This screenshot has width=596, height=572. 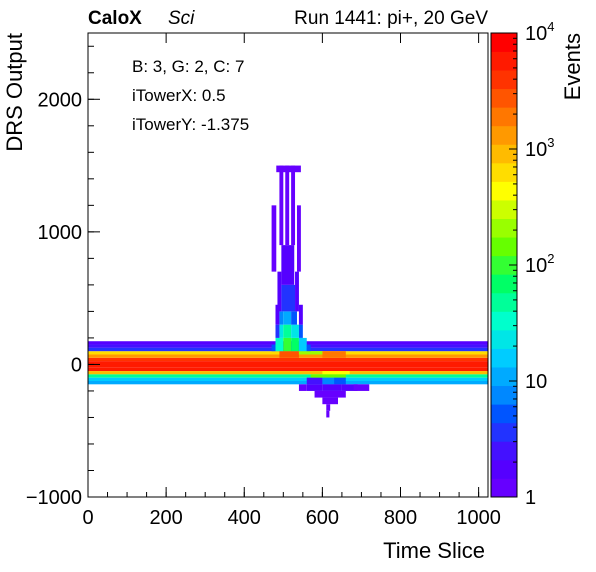 What do you see at coordinates (536, 382) in the screenshot?
I see `colorbar-tick-label: 10` at bounding box center [536, 382].